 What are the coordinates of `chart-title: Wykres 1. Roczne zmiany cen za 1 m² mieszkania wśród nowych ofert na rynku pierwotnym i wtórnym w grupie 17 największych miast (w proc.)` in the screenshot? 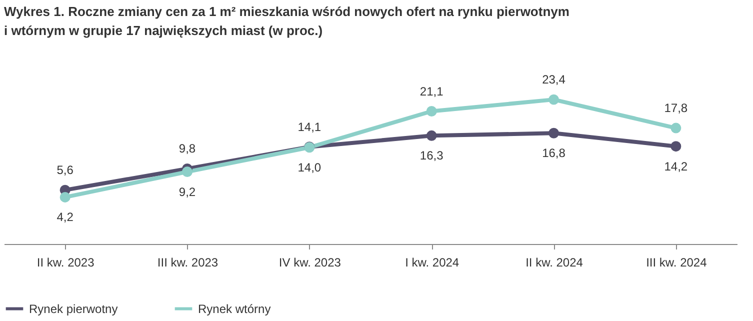 It's located at (287, 21).